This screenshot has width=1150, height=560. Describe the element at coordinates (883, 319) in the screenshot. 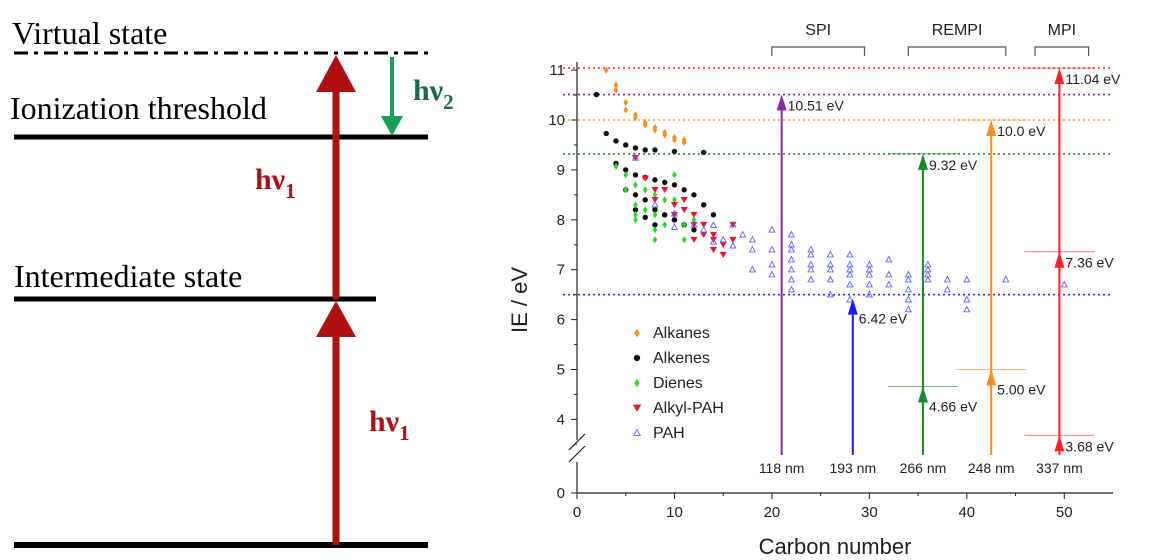

I see `energy-label: 6.42 eV` at that location.